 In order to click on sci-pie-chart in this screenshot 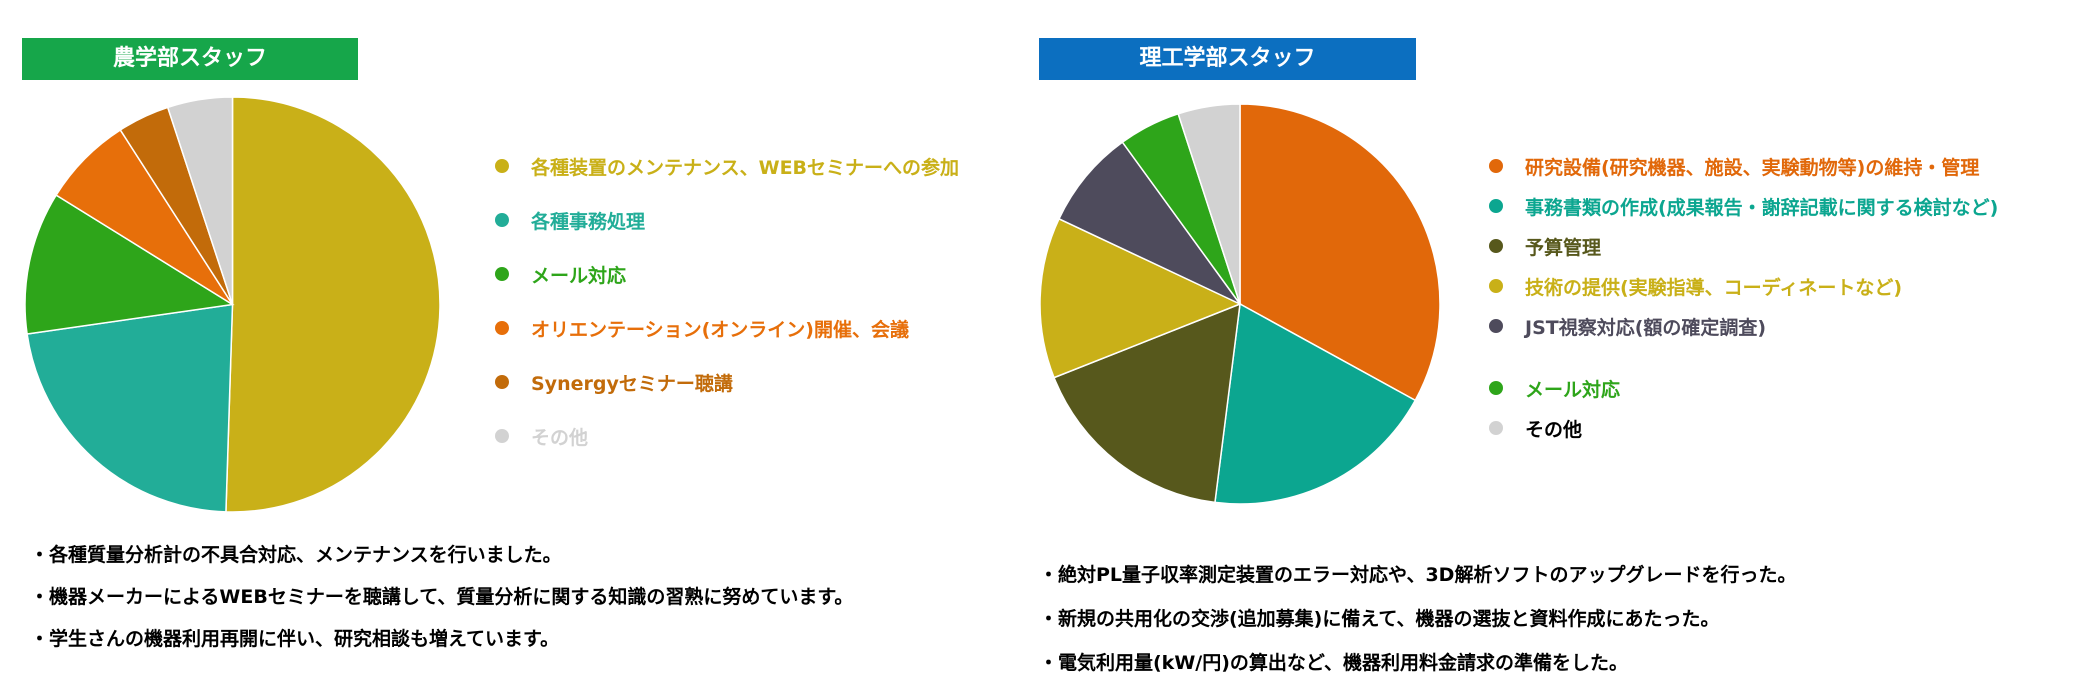, I will do `click(1240, 304)`.